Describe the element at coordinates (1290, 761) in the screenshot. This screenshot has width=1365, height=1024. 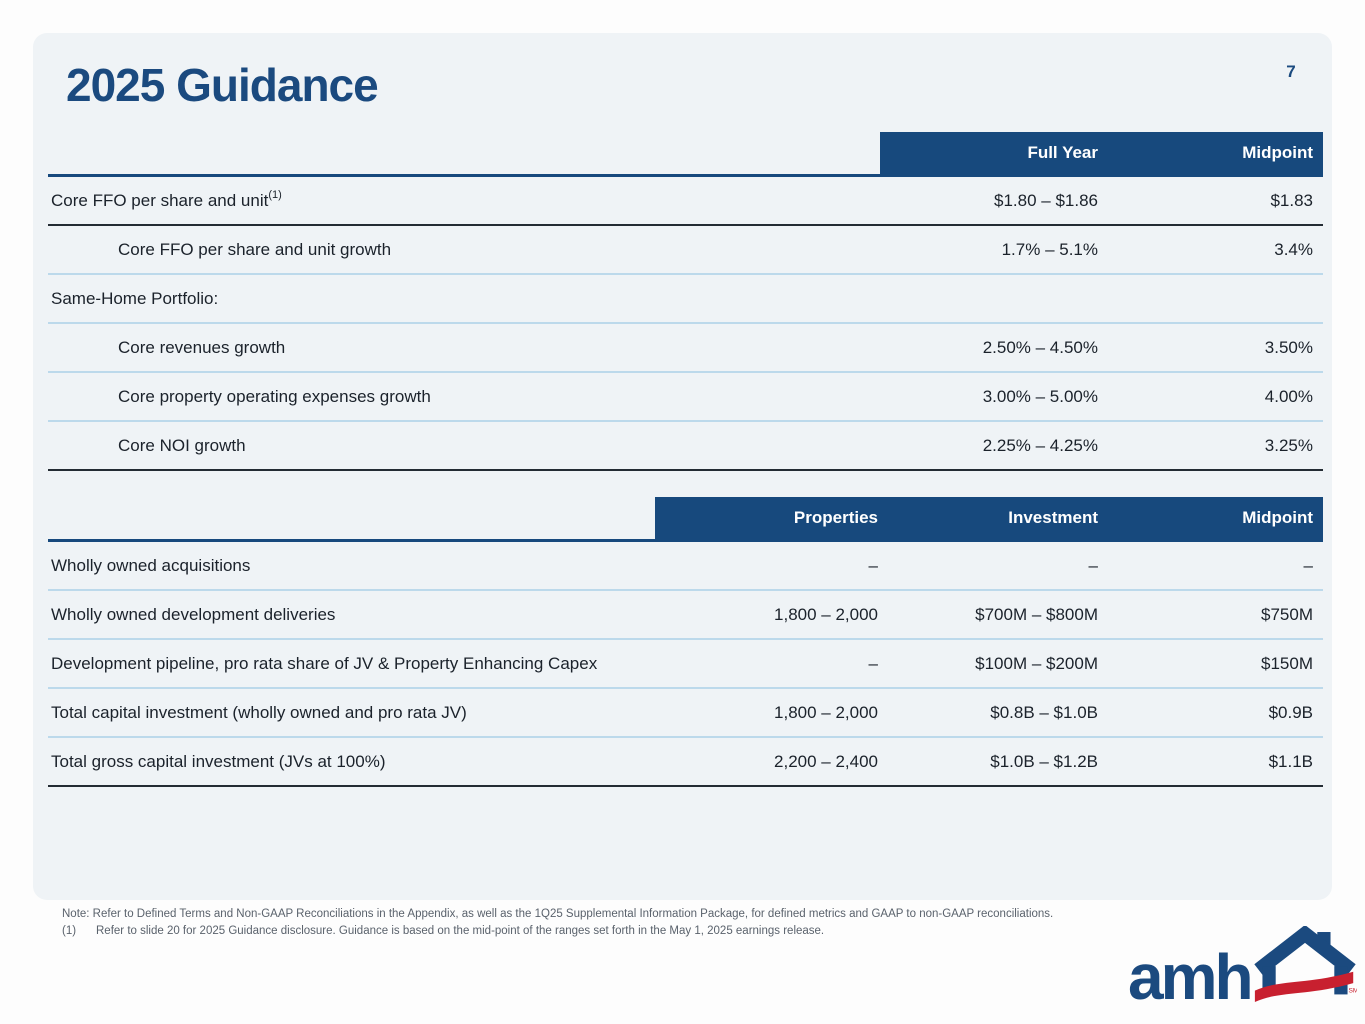
I see `row-value: $1.1B` at that location.